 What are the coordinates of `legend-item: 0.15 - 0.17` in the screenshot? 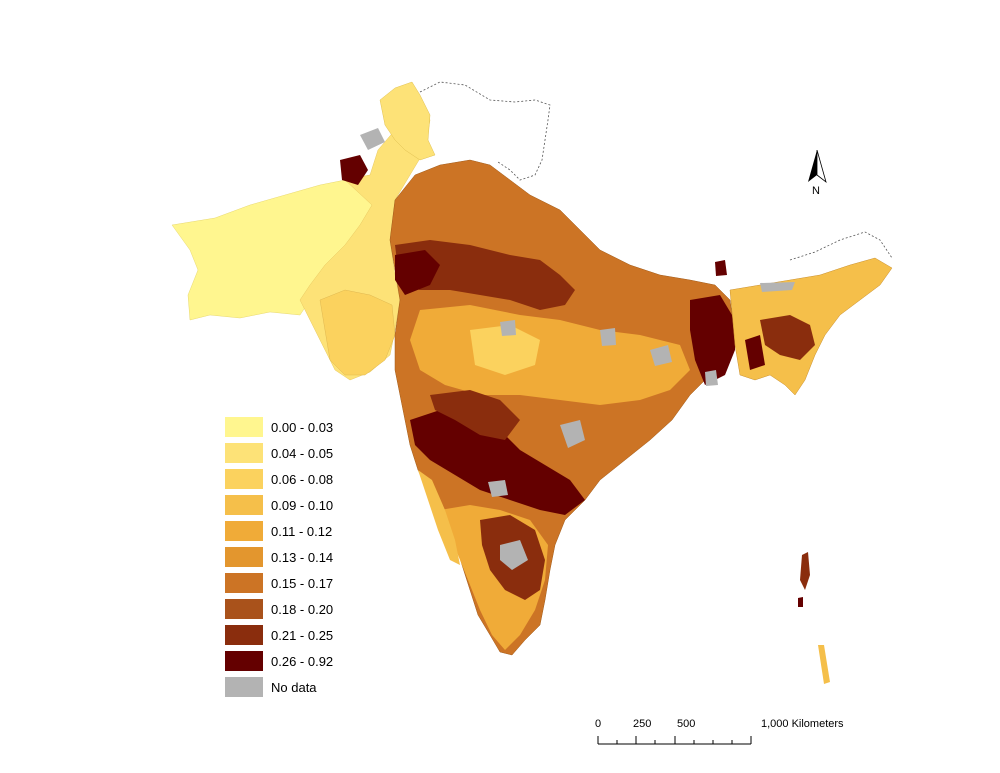 It's located at (279, 583).